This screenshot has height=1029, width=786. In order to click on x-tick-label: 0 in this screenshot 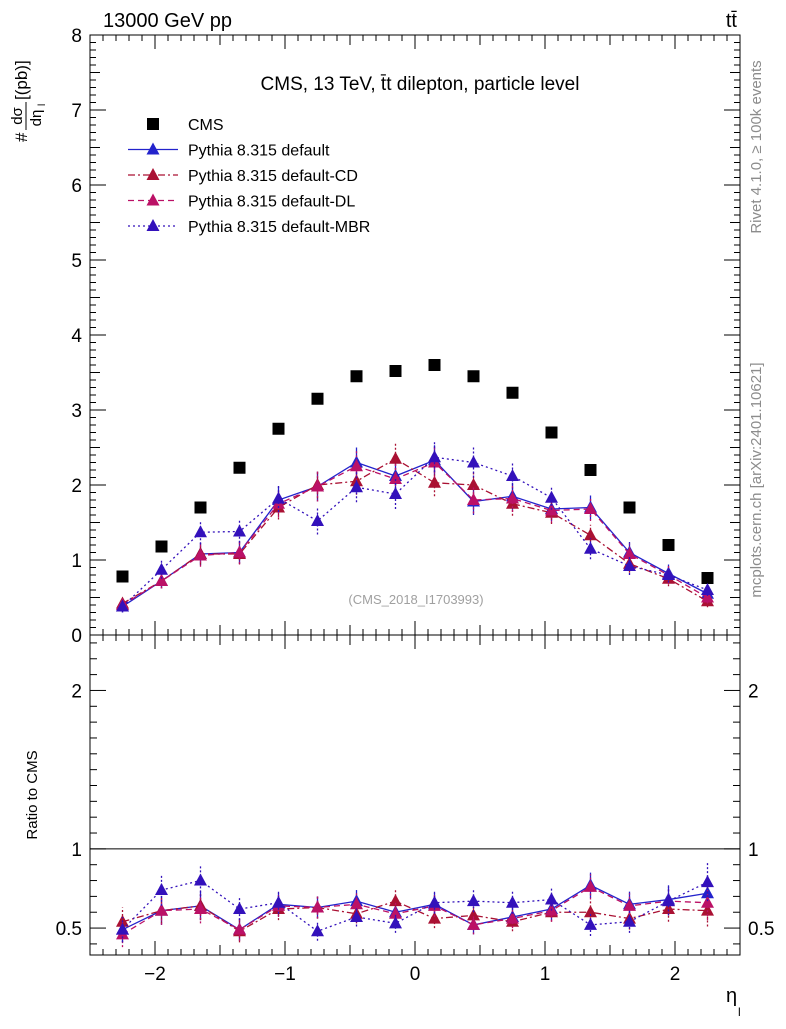, I will do `click(415, 974)`.